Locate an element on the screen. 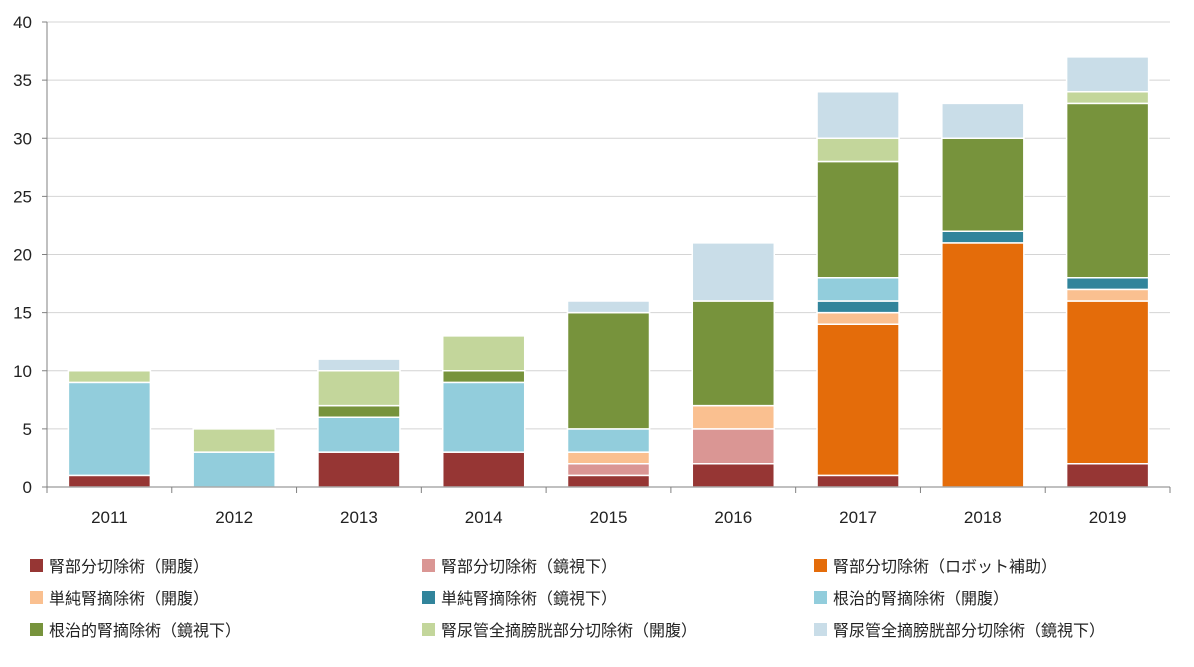 The width and height of the screenshot is (1194, 667). legend-item: 単純腎摘除術（開腹） is located at coordinates (226, 597).